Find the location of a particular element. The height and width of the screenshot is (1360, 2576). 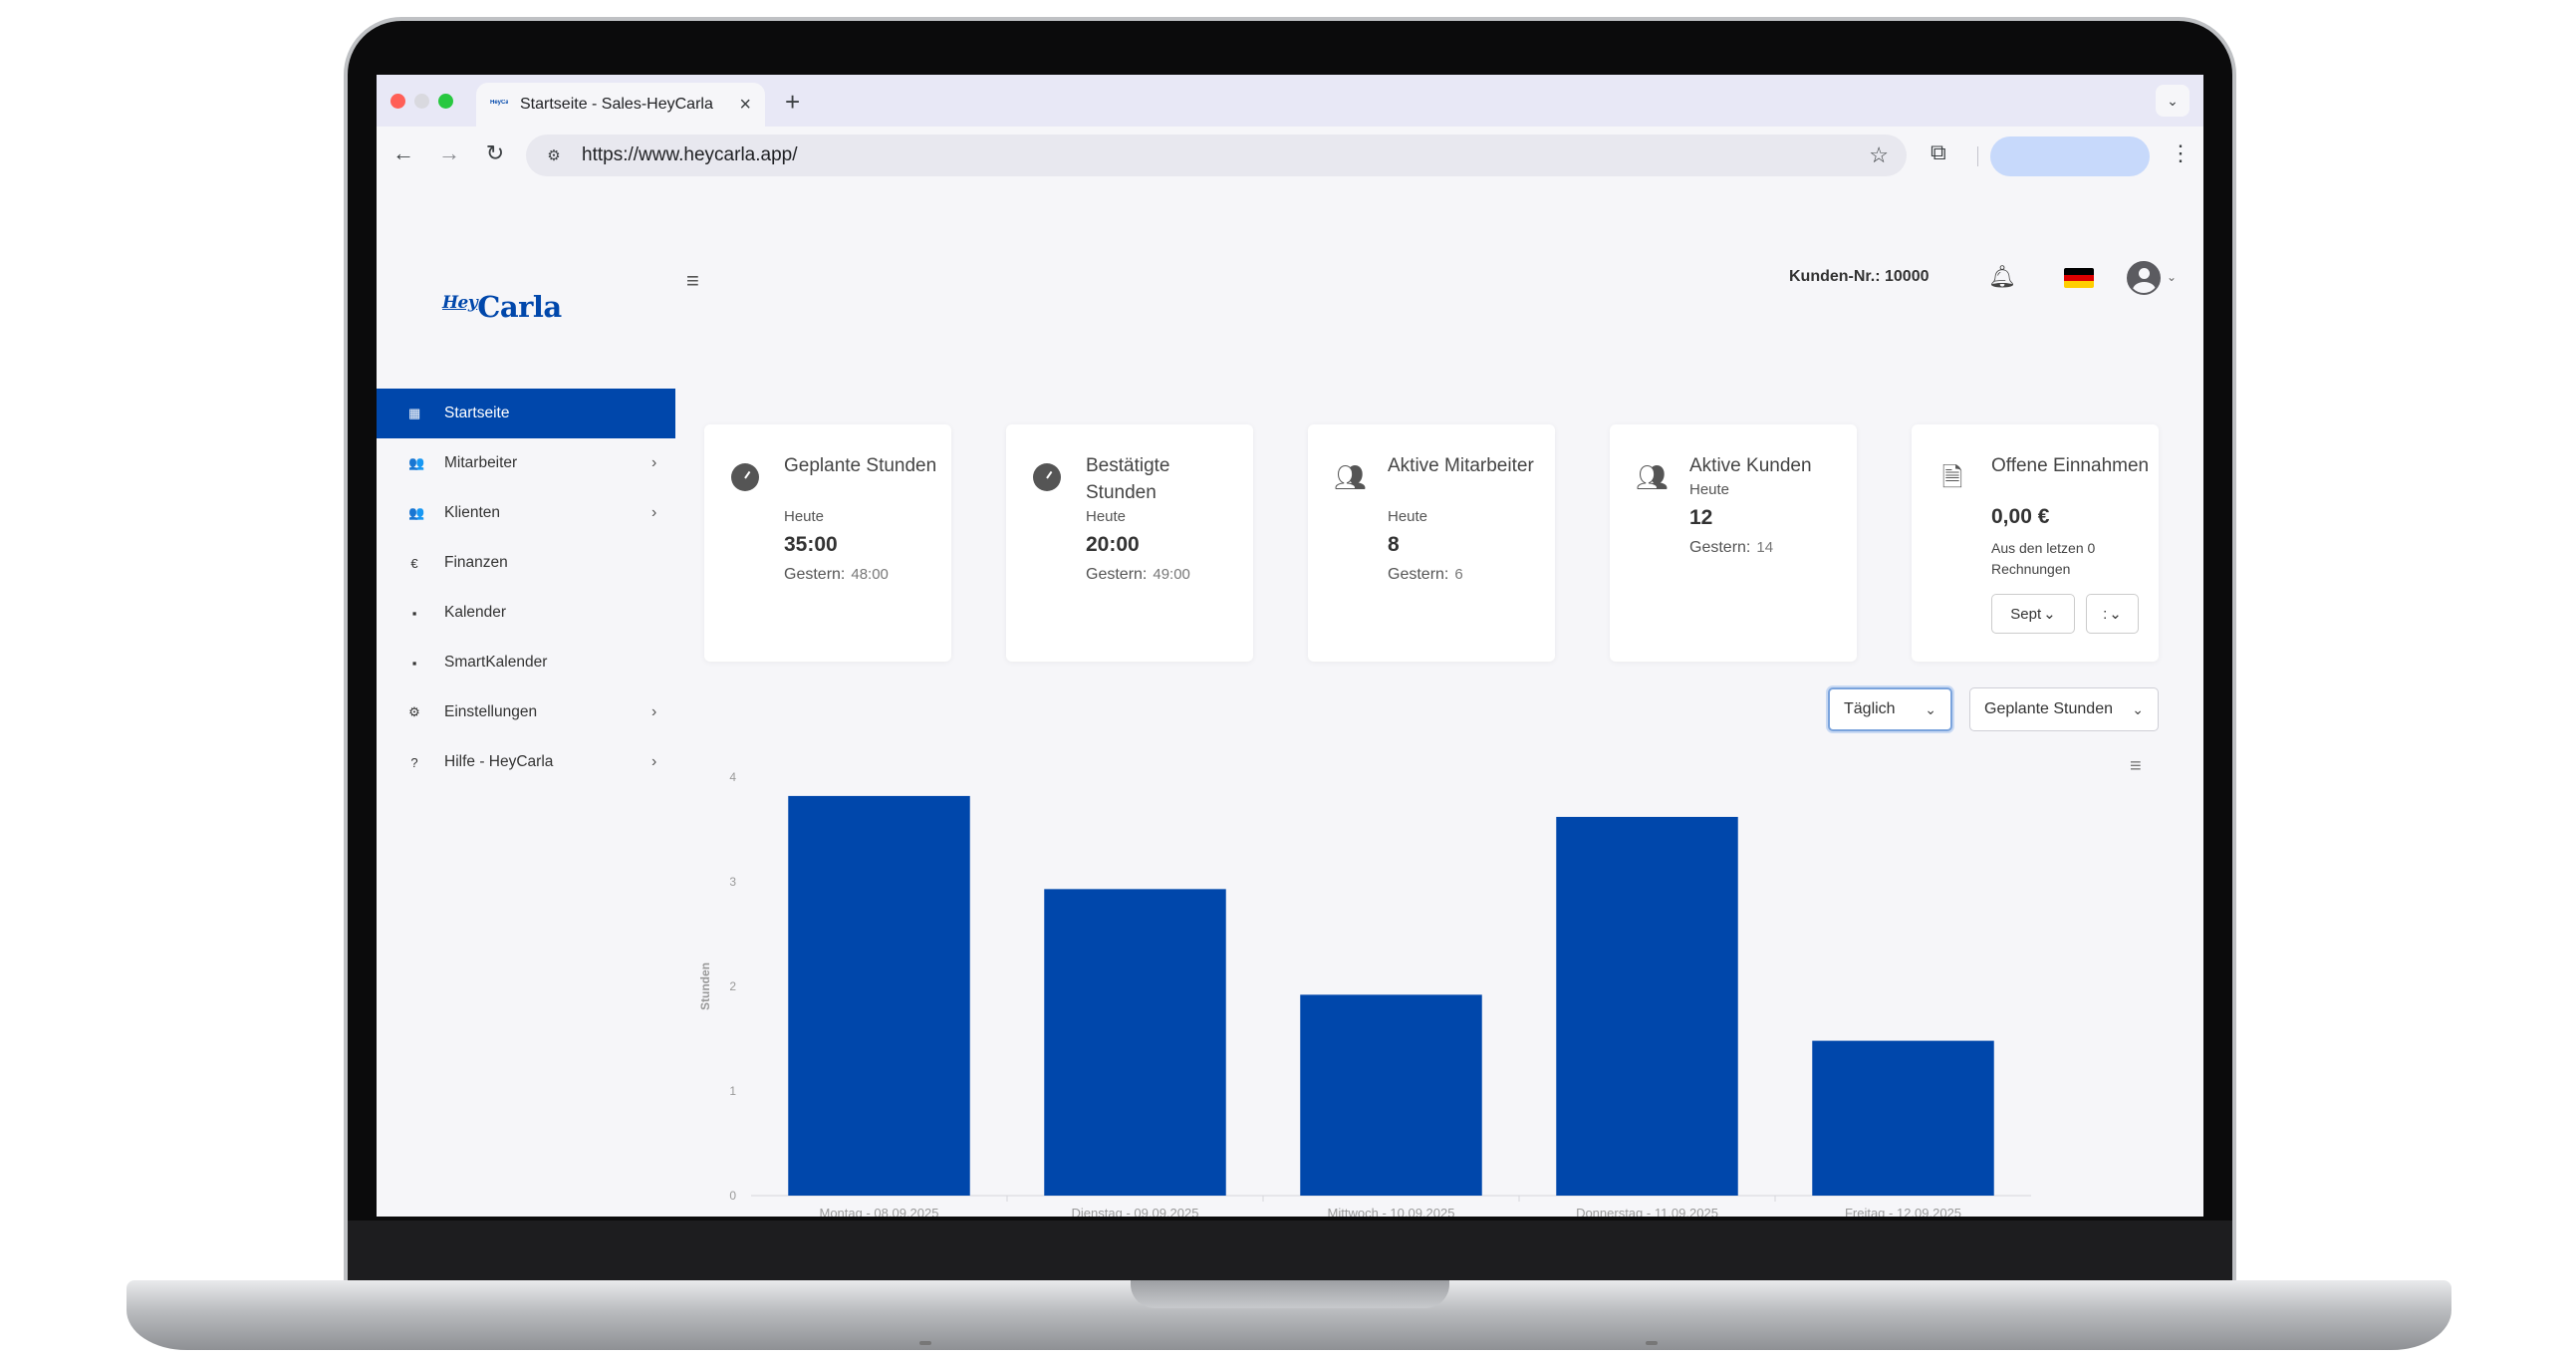

y-tick-label: 3 is located at coordinates (732, 882).